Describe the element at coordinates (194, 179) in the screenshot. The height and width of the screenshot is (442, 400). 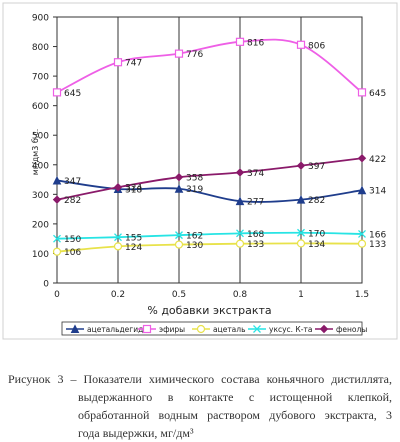
I see `data-label: 358` at that location.